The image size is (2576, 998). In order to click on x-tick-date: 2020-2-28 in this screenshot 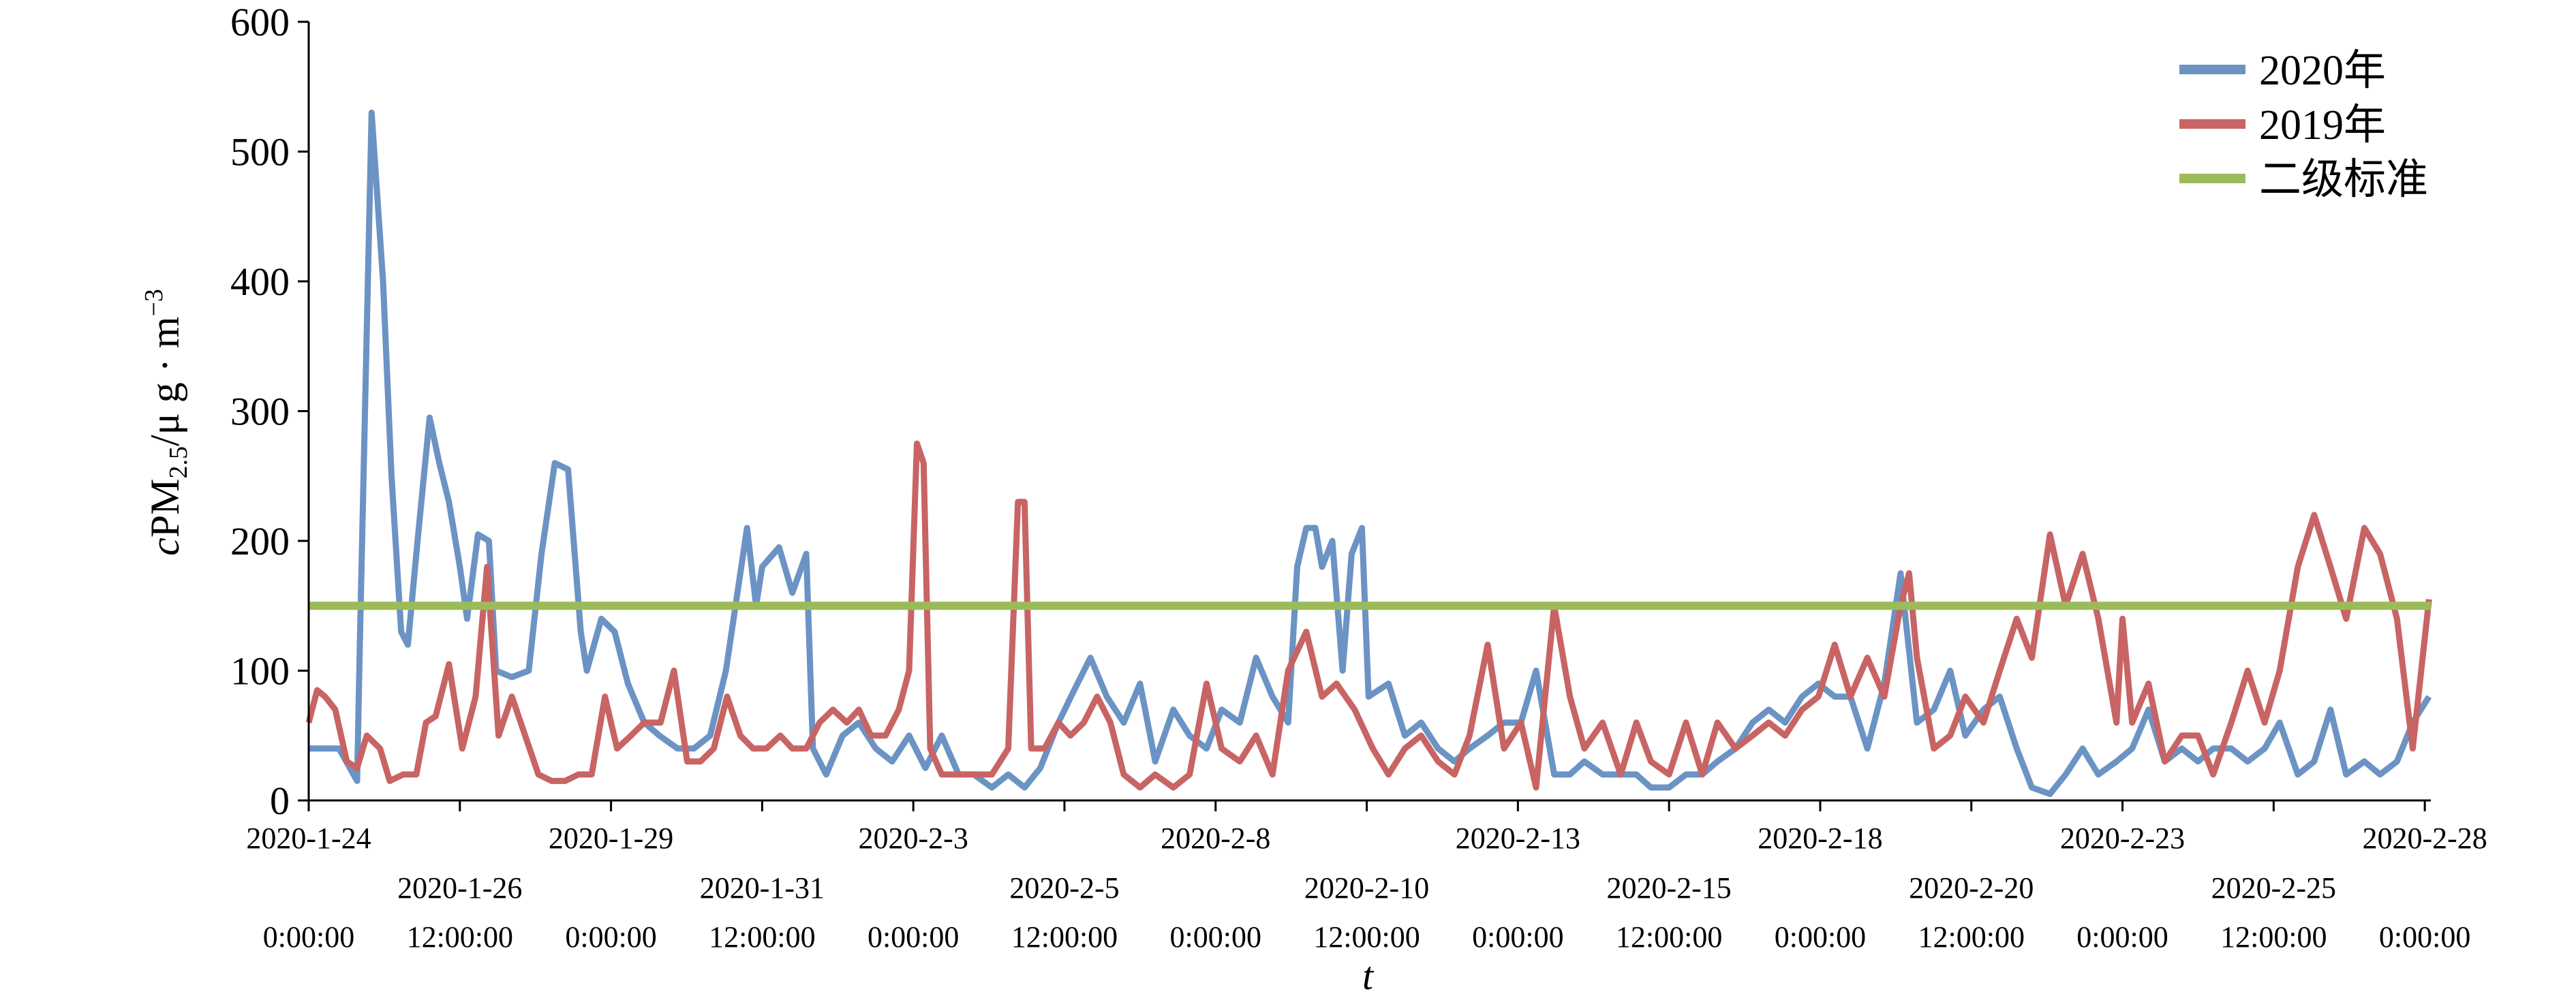, I will do `click(2424, 839)`.